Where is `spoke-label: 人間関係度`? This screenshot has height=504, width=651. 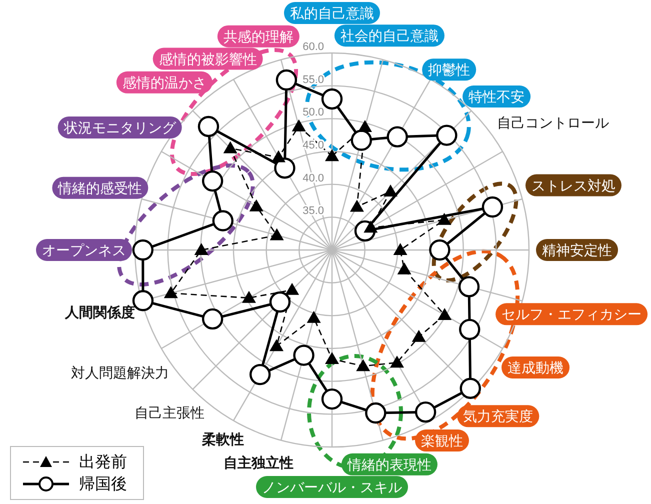
spoke-label: 人間関係度 is located at coordinates (100, 312).